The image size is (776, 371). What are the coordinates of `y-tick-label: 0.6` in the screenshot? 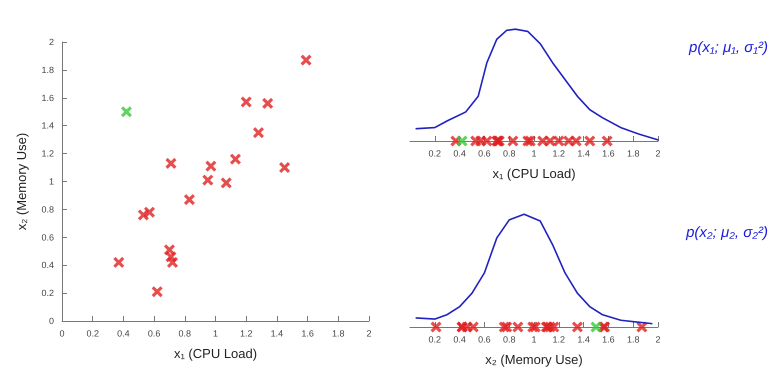 It's located at (47, 237).